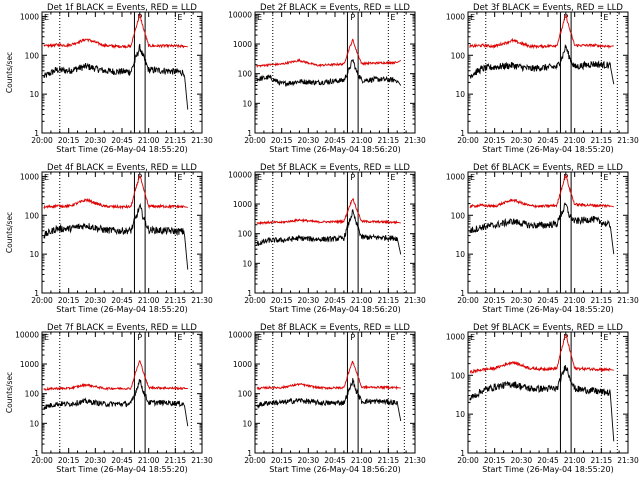  I want to click on y-tick-label: 1, so click(462, 293).